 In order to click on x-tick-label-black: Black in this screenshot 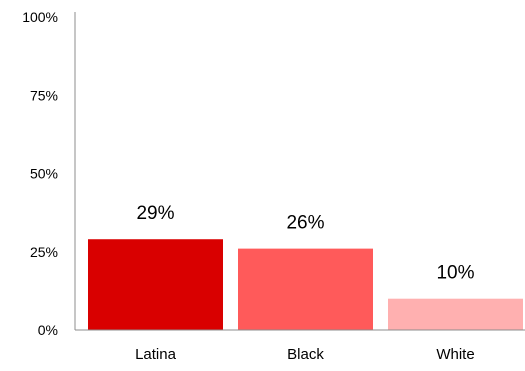, I will do `click(305, 354)`.